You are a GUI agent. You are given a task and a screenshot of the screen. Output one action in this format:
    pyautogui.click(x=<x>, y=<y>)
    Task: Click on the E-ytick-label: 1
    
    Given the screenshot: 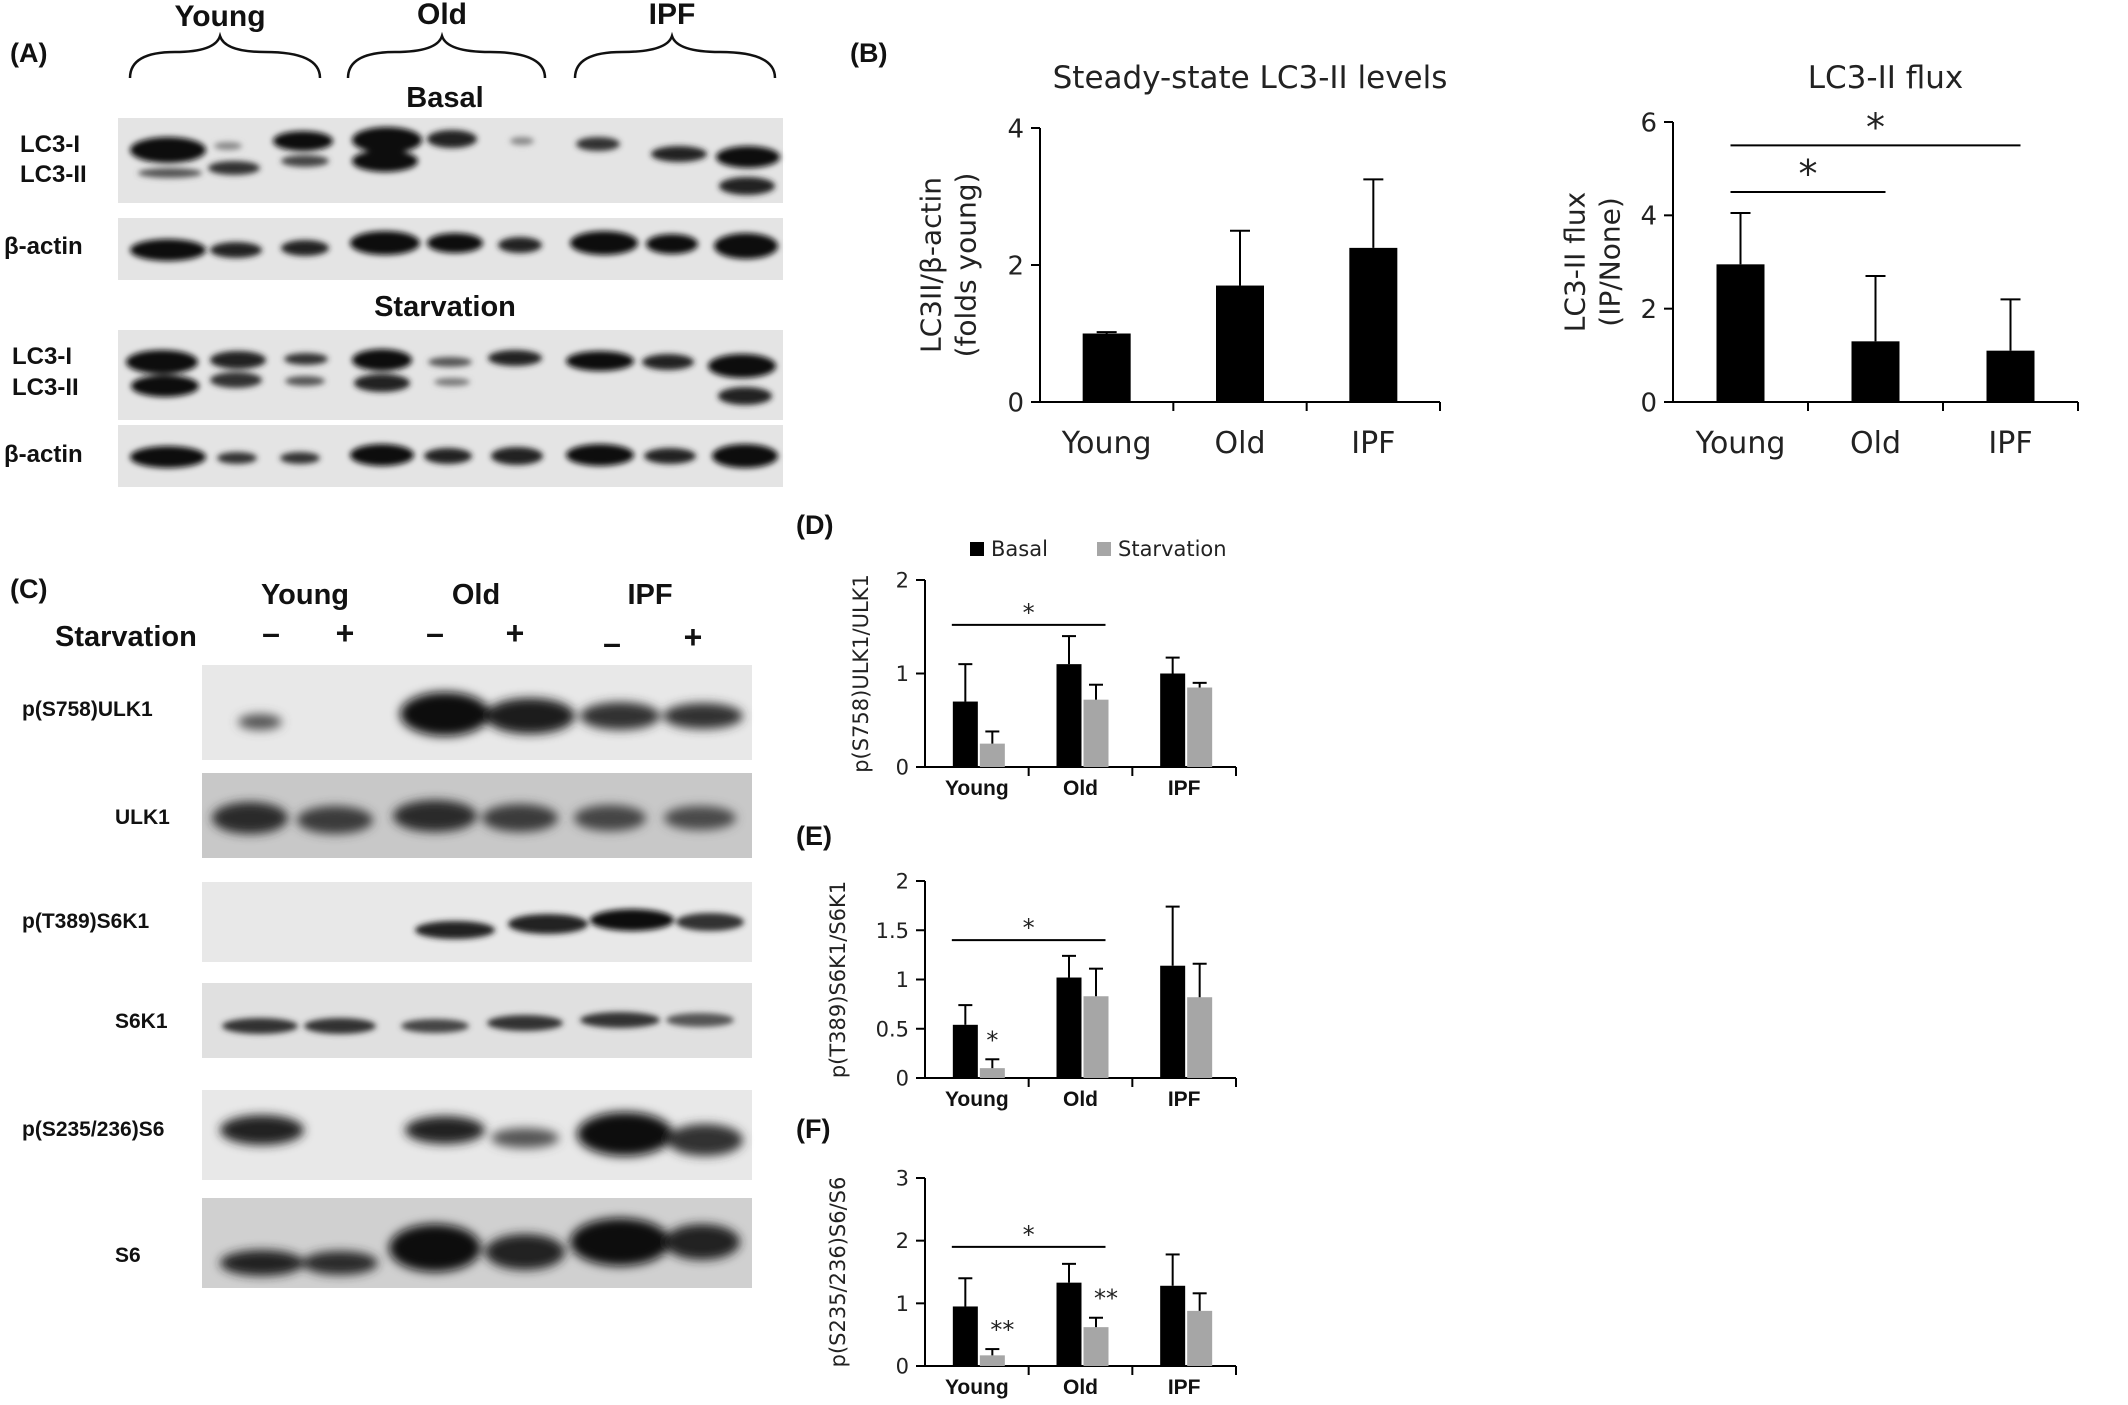 What is the action you would take?
    pyautogui.click(x=902, y=980)
    